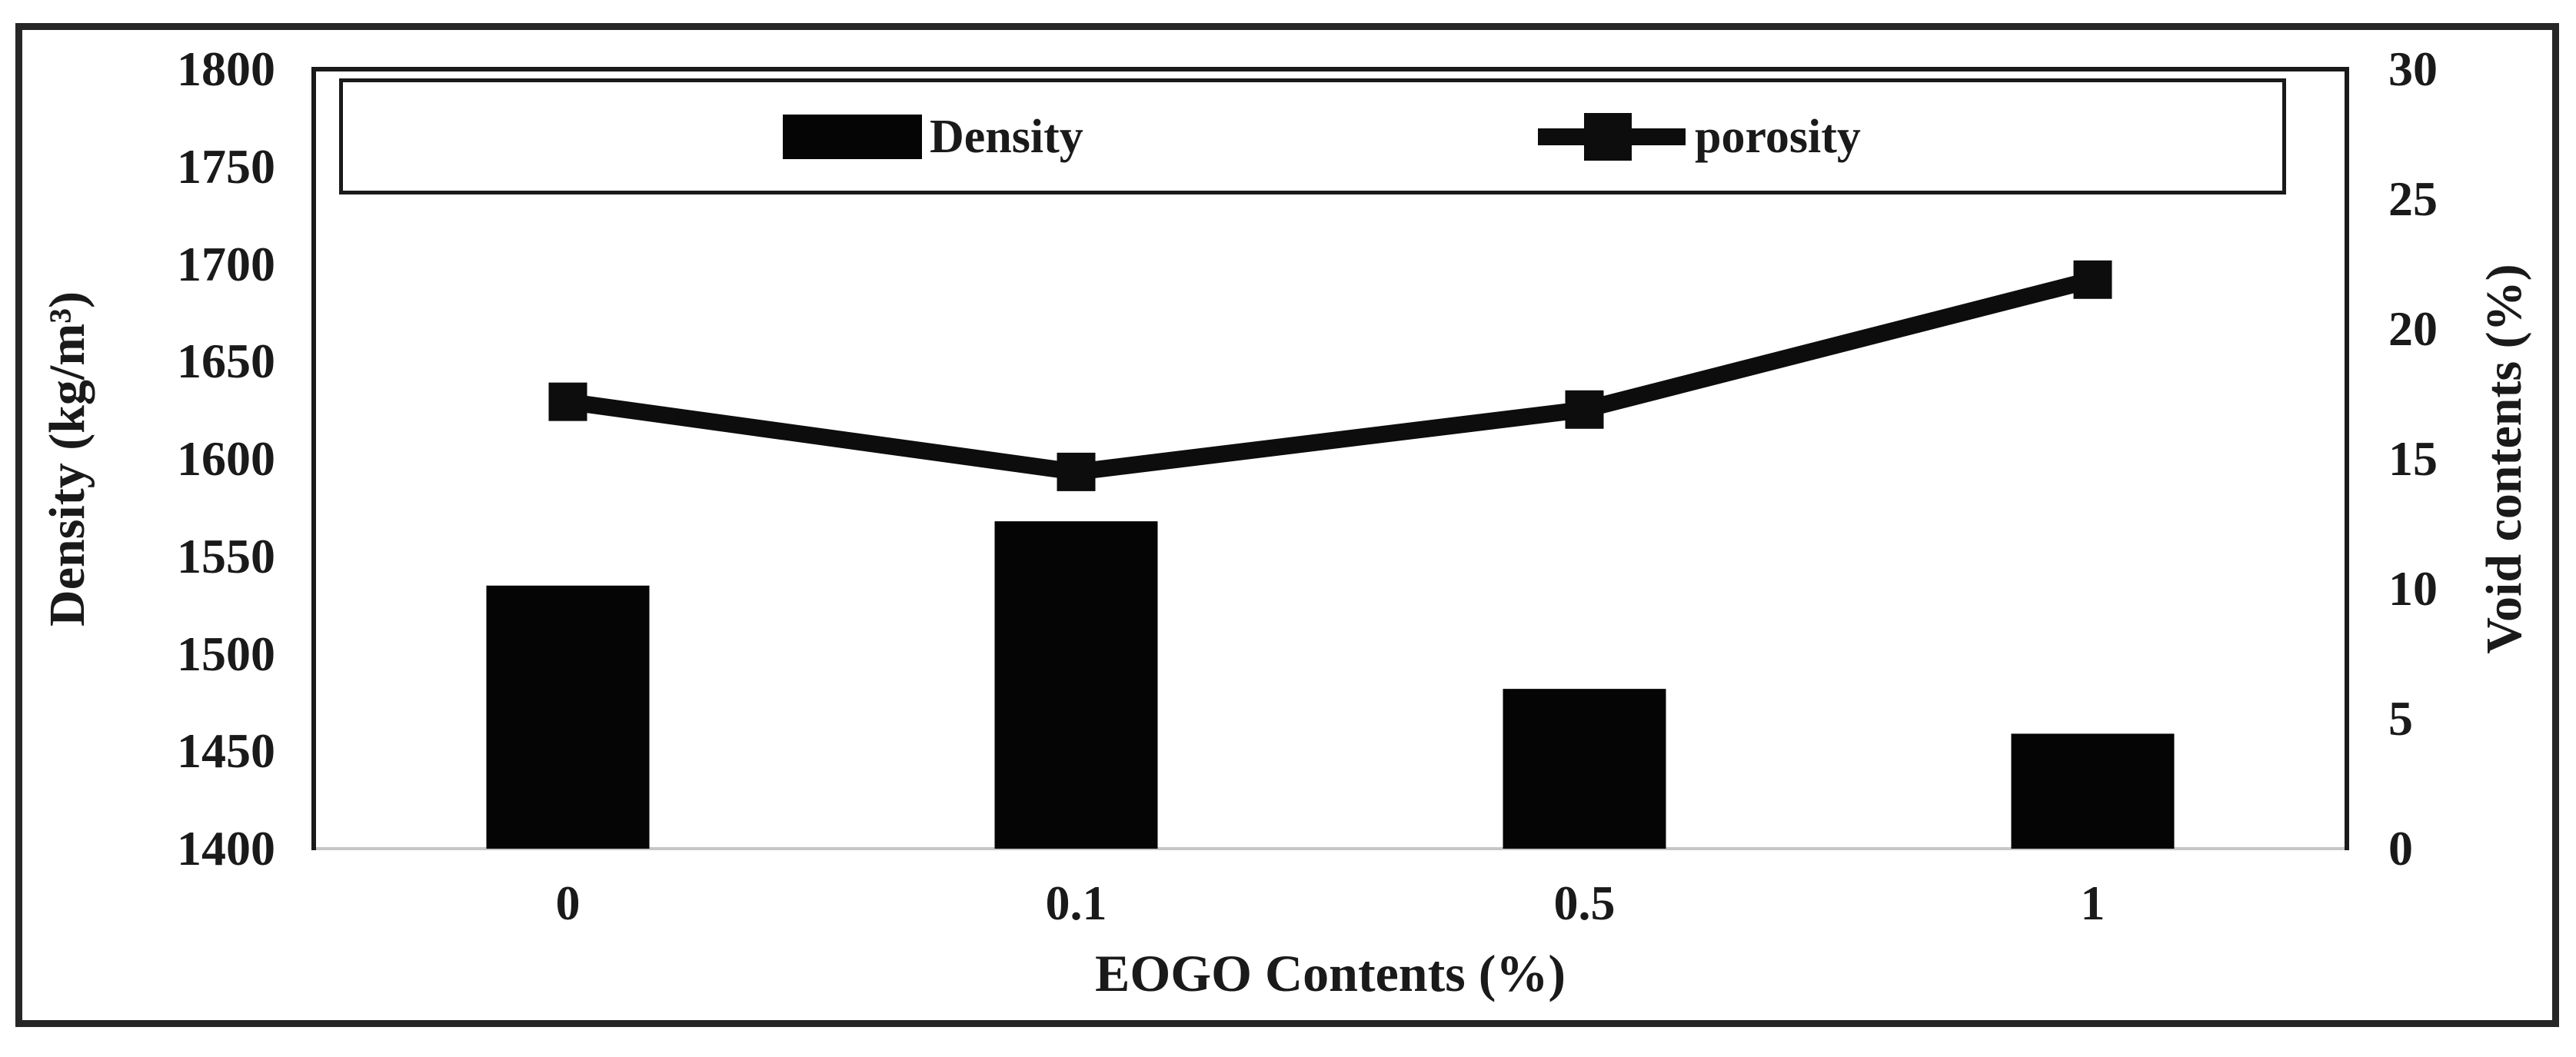  Describe the element at coordinates (2092, 903) in the screenshot. I see `x-tick-1: 1` at that location.